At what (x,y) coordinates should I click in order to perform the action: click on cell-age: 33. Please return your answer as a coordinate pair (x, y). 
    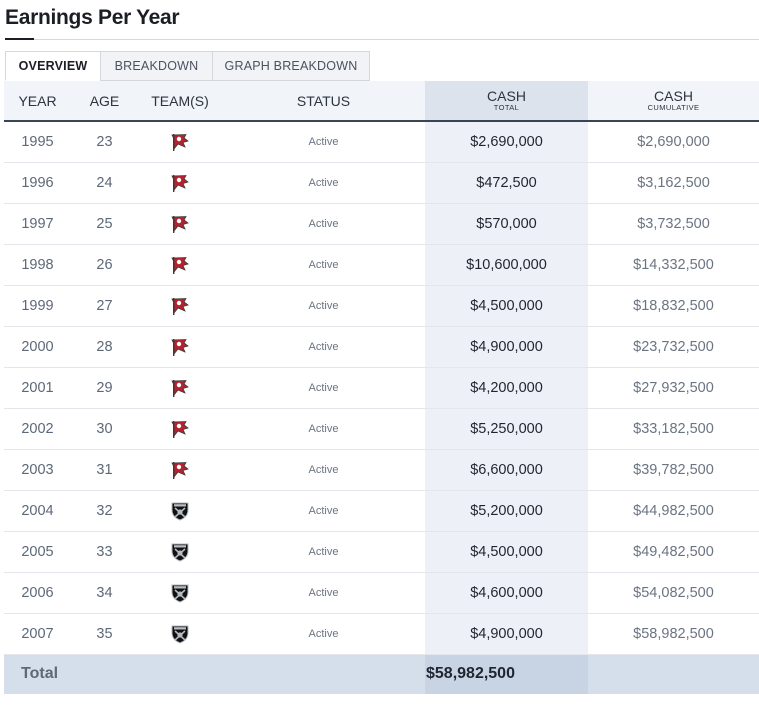
    Looking at the image, I should click on (104, 552).